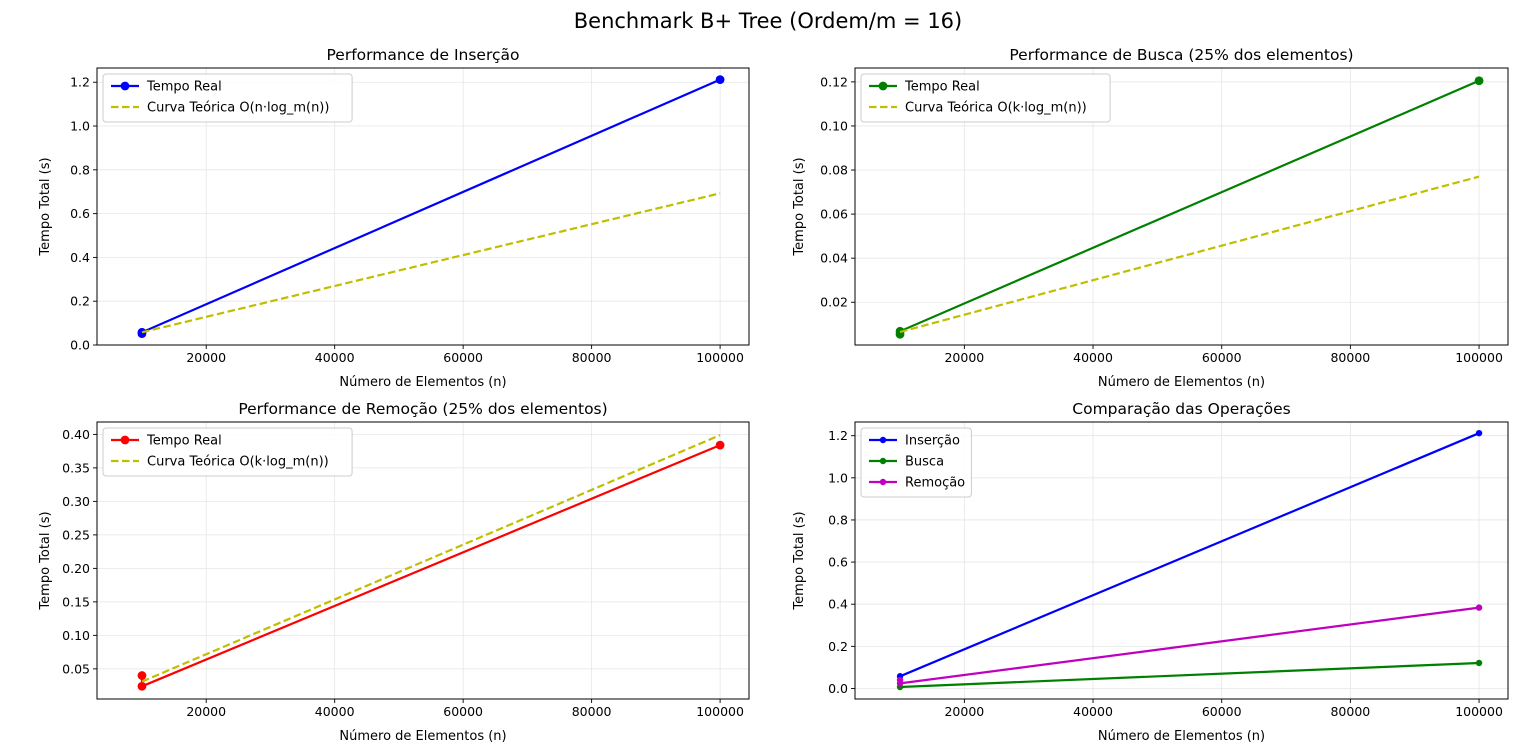 The height and width of the screenshot is (754, 1536). Describe the element at coordinates (883, 440) in the screenshot. I see `legend-marker-inserc-a-o` at that location.